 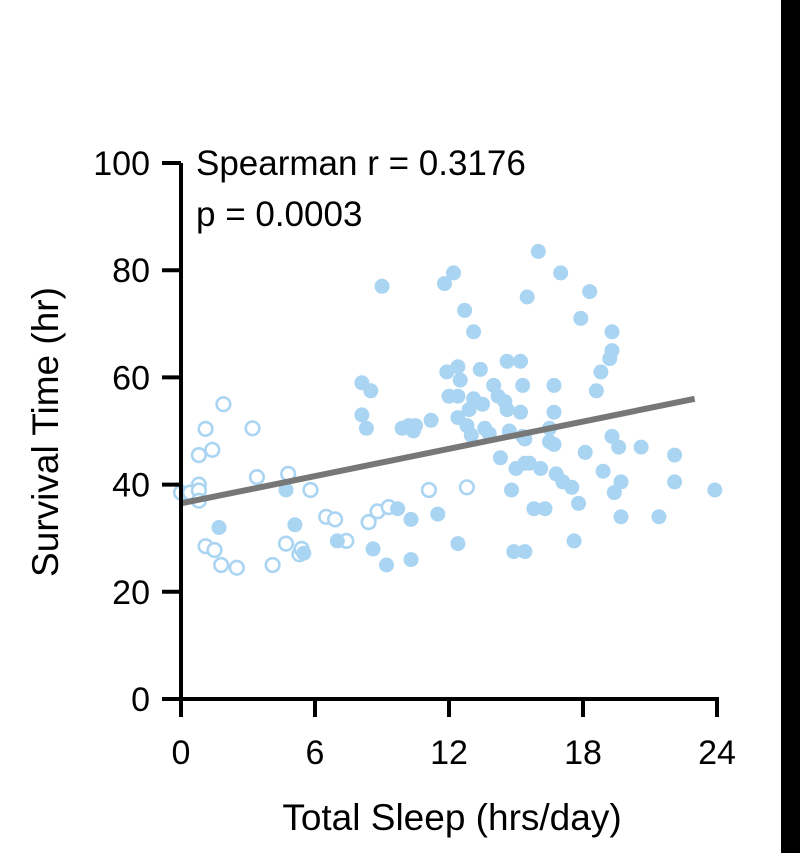 What do you see at coordinates (181, 753) in the screenshot?
I see `x-tick-label-0: 0` at bounding box center [181, 753].